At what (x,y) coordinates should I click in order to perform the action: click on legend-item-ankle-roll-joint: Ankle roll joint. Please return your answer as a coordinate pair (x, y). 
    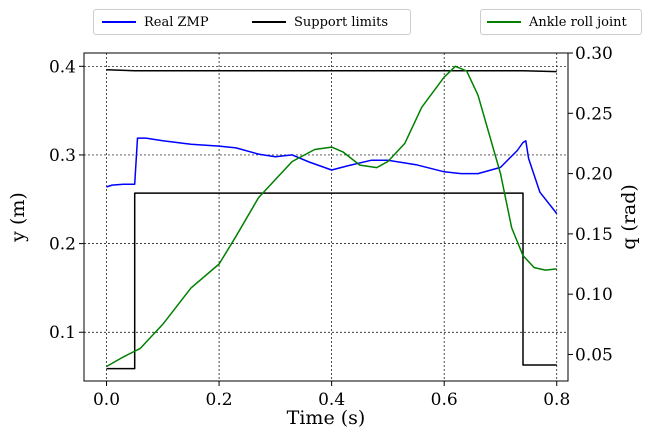
    Looking at the image, I should click on (557, 22).